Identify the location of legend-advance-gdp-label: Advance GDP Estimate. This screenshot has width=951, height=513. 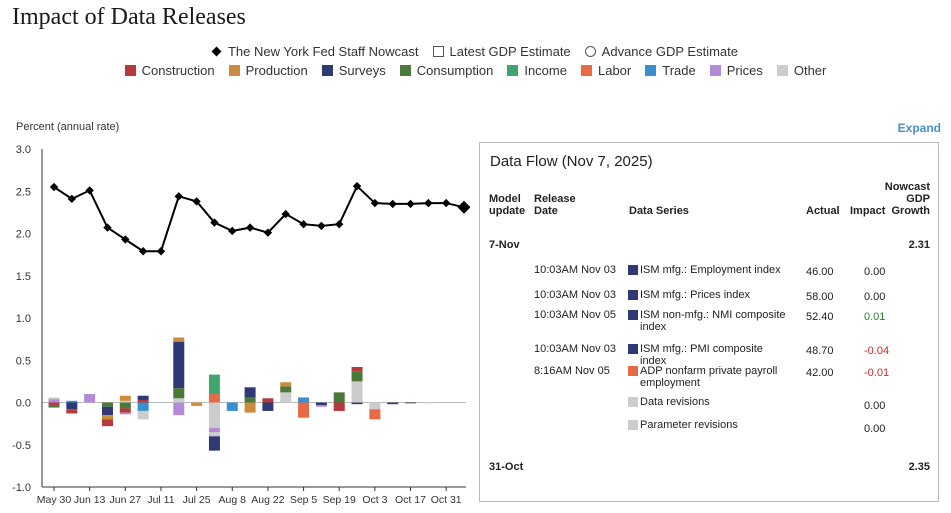
(669, 51).